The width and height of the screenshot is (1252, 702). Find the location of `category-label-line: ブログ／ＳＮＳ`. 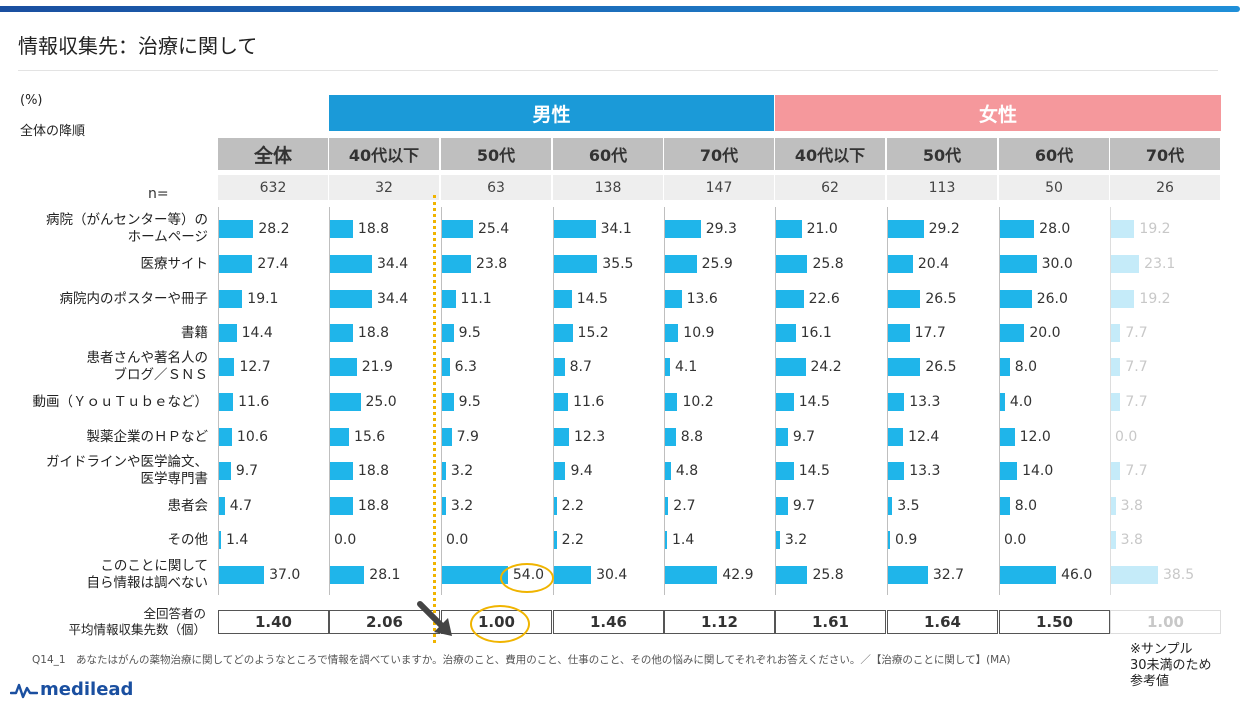

category-label-line: ブログ／ＳＮＳ is located at coordinates (161, 375).